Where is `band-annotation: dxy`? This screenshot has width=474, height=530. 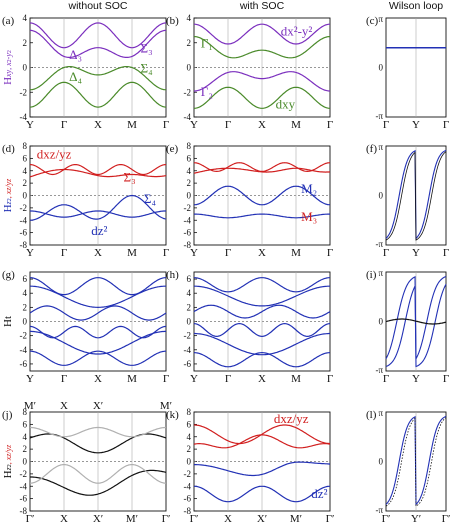
band-annotation: dxy is located at coordinates (286, 103).